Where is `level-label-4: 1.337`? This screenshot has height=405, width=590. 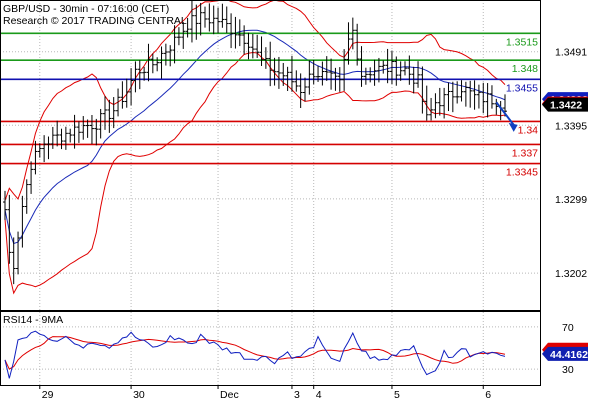 level-label-4: 1.337 is located at coordinates (525, 153).